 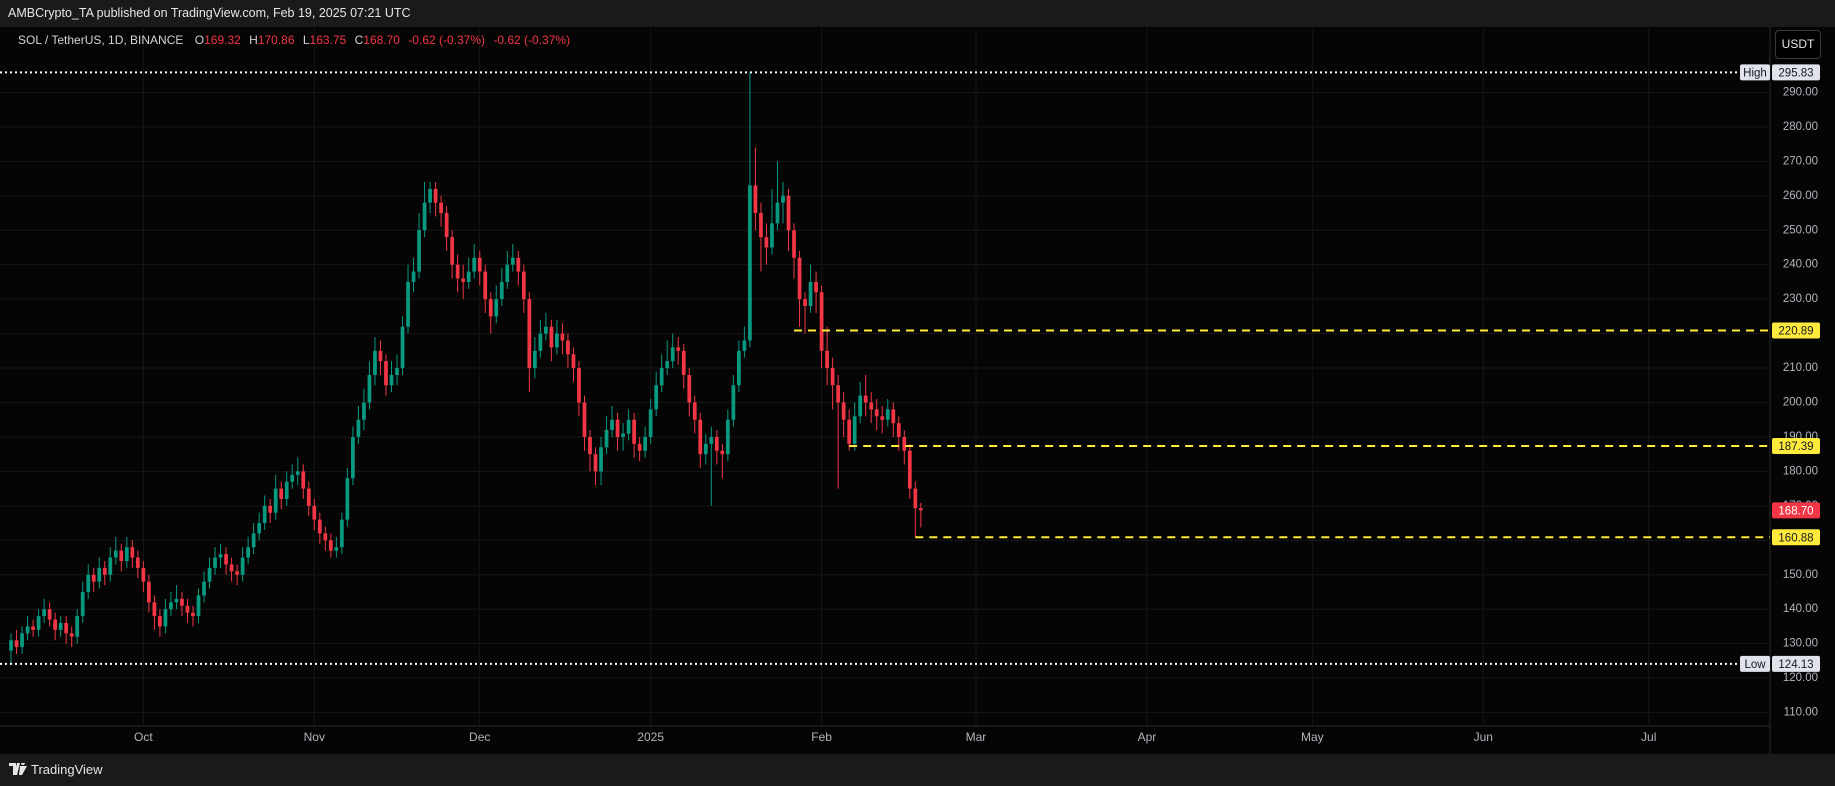 What do you see at coordinates (1798, 44) in the screenshot?
I see `currency-button: USDT` at bounding box center [1798, 44].